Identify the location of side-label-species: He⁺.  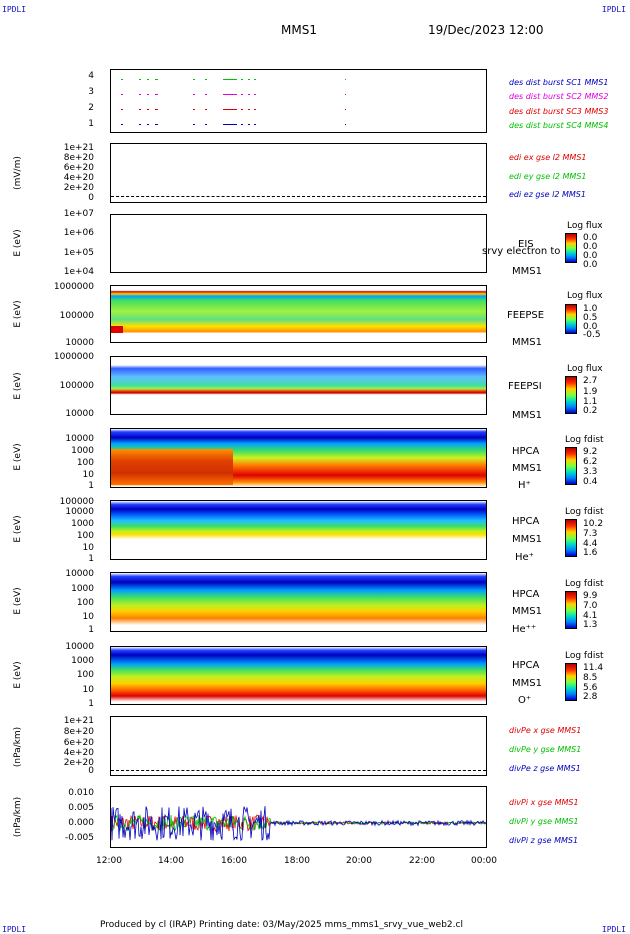
(524, 557).